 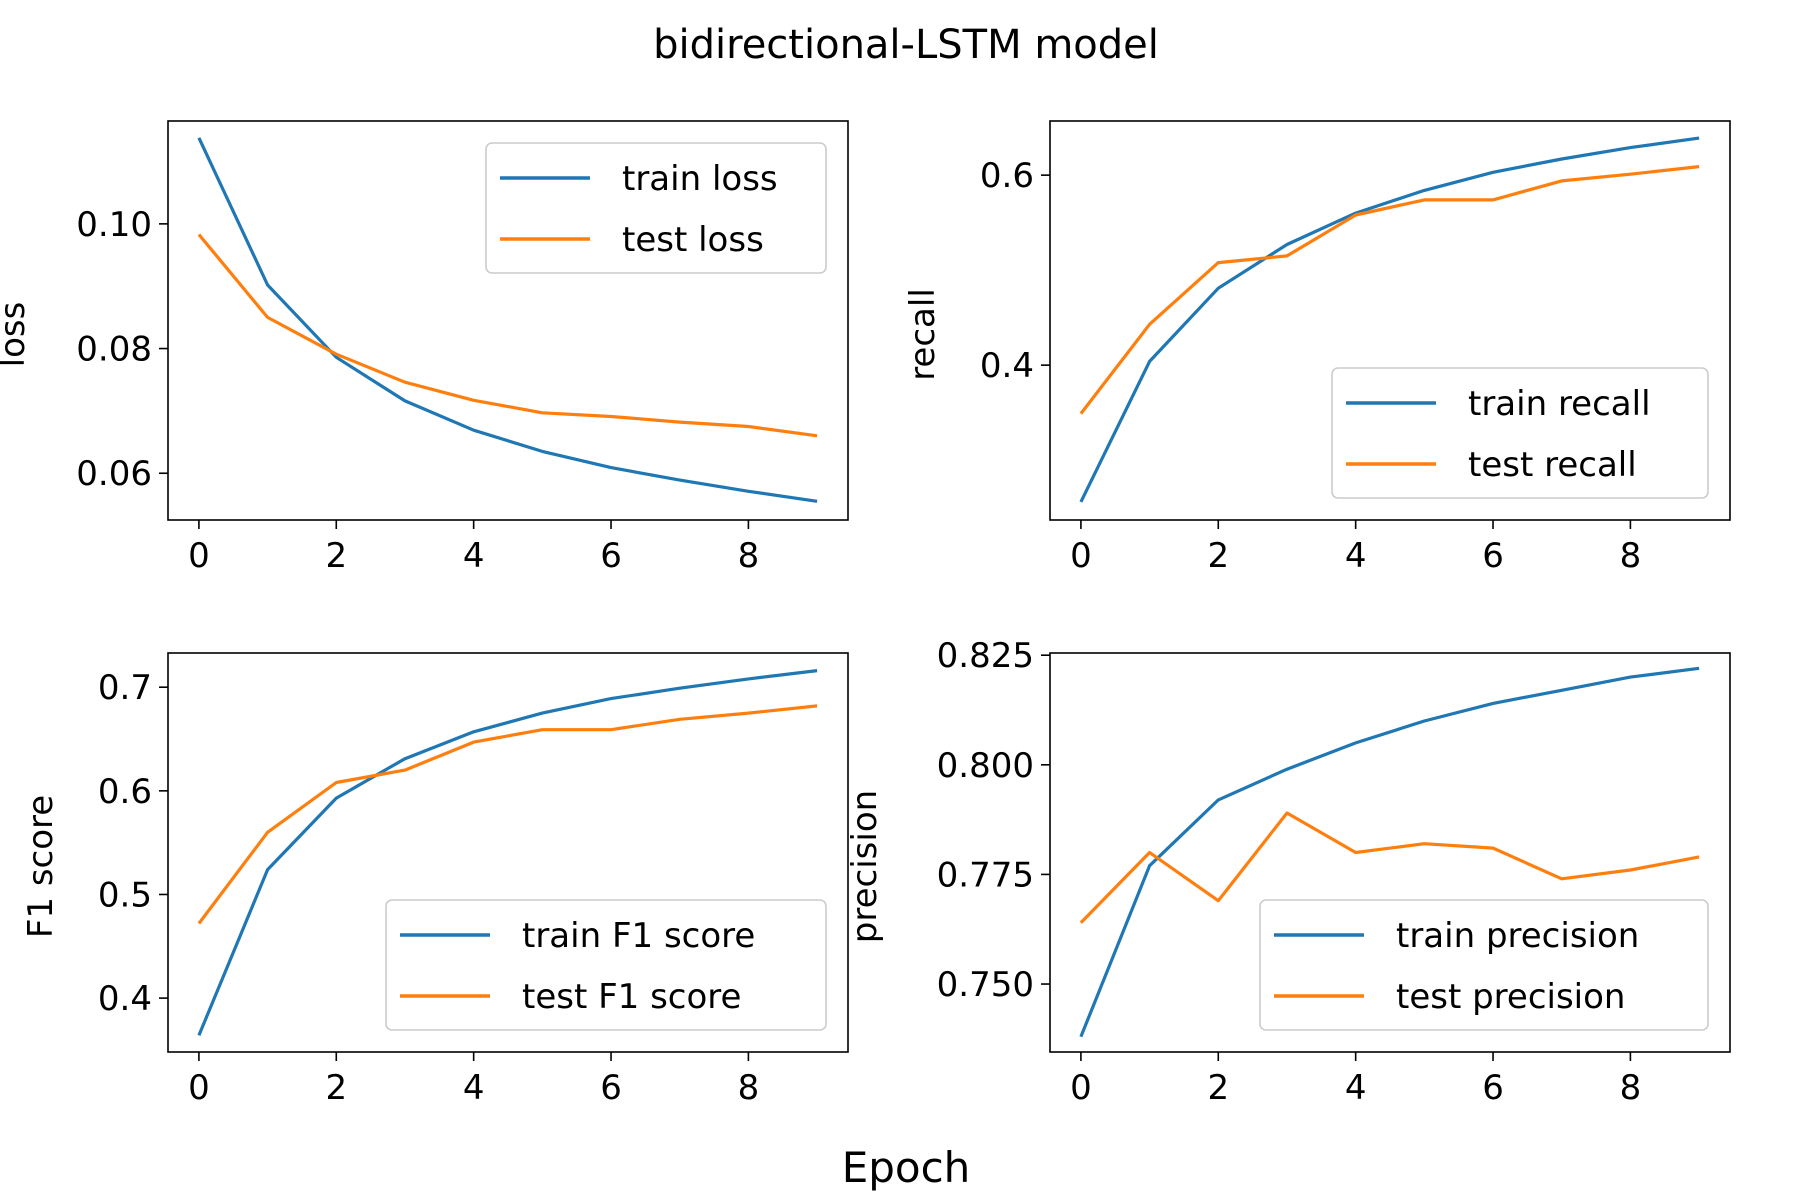 What do you see at coordinates (16, 335) in the screenshot?
I see `y-axis-label: loss` at bounding box center [16, 335].